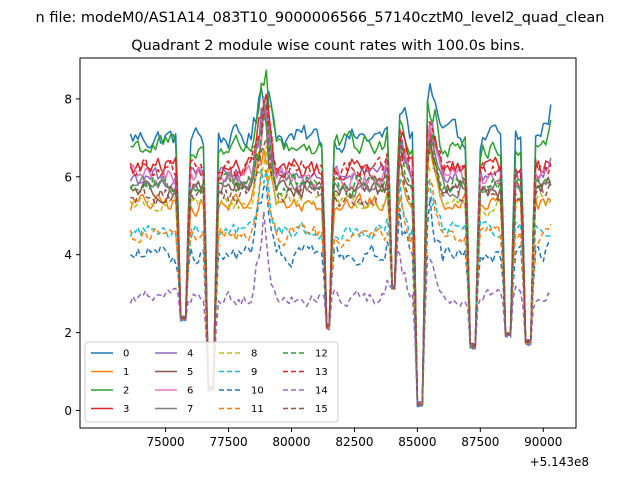 The width and height of the screenshot is (640, 480). I want to click on x-tick-label: 82500, so click(354, 442).